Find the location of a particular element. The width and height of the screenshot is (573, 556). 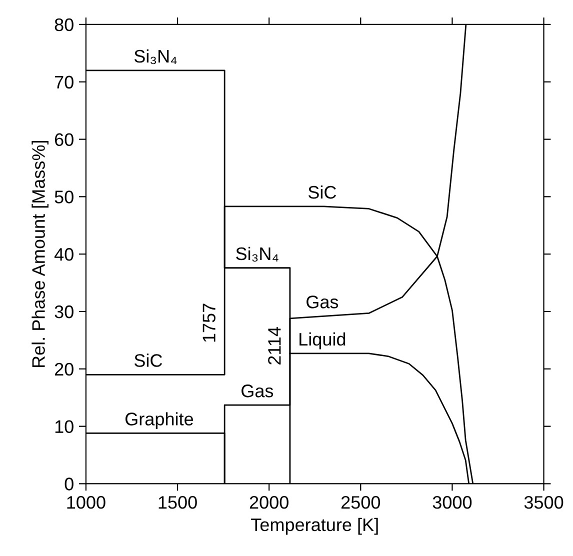

y-tick-label: 70 is located at coordinates (64, 82).